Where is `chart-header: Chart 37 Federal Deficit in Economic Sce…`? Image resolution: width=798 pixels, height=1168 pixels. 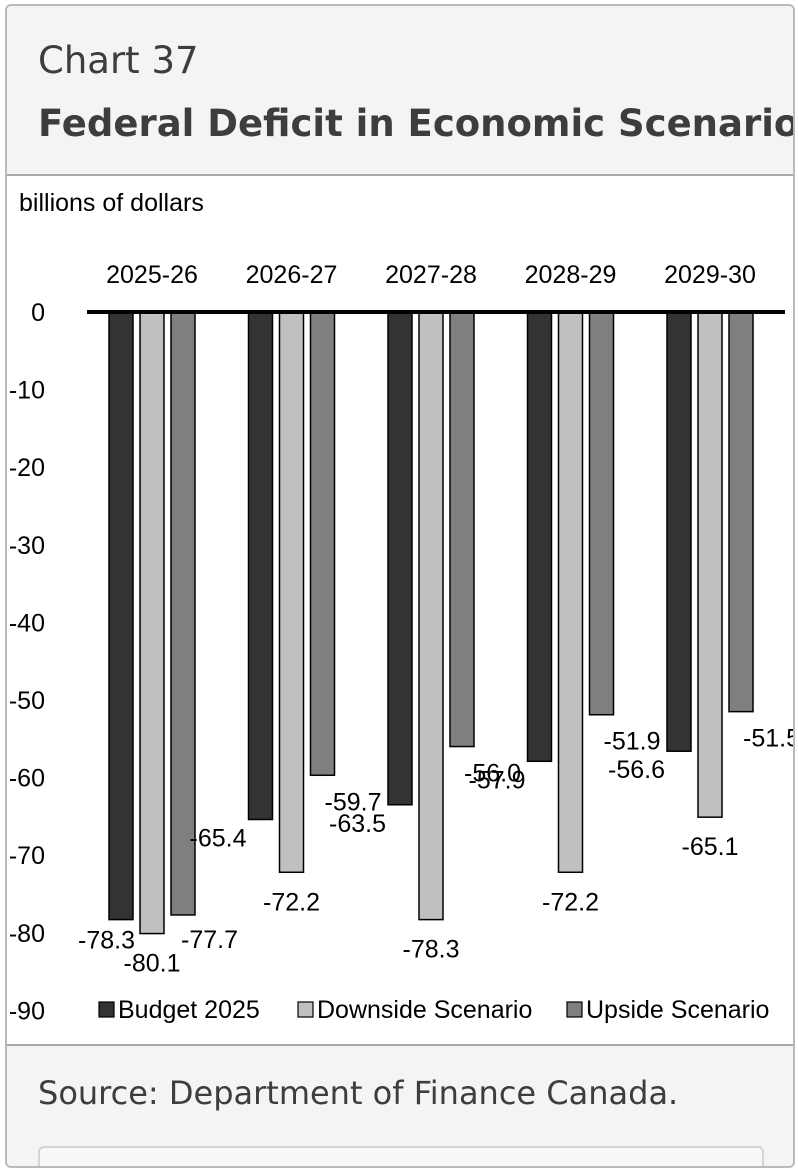 chart-header: Chart 37 Federal Deficit in Economic Sce… is located at coordinates (400, 91).